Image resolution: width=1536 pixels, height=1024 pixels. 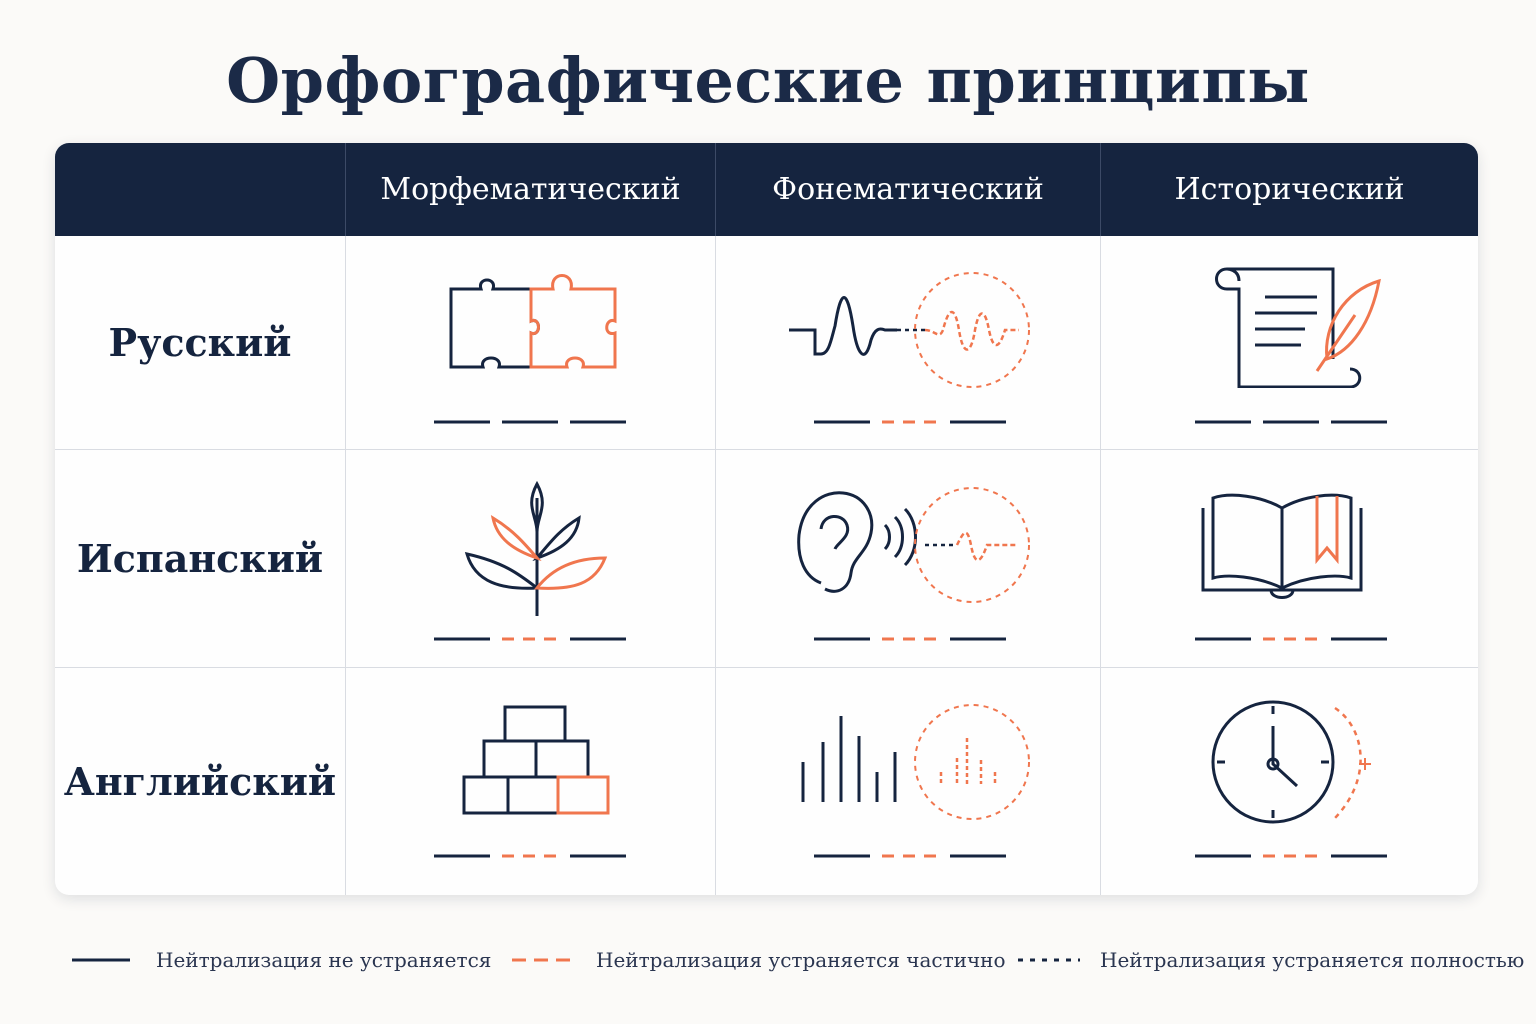 I want to click on page-title: Орфографические принципы, so click(x=768, y=80).